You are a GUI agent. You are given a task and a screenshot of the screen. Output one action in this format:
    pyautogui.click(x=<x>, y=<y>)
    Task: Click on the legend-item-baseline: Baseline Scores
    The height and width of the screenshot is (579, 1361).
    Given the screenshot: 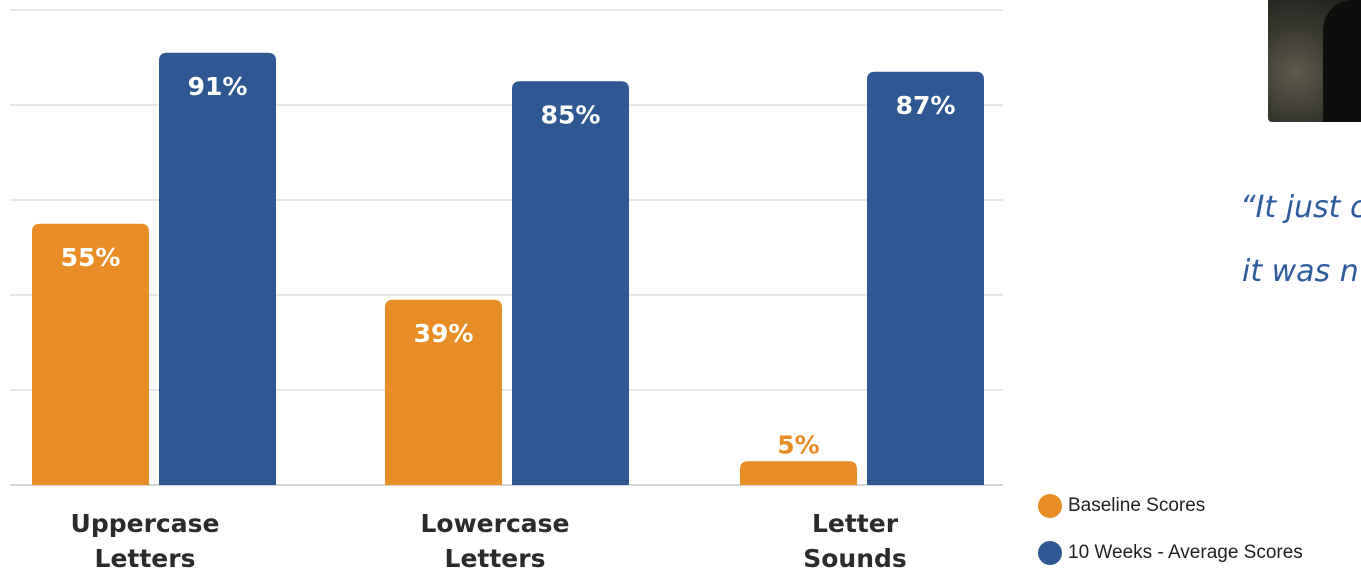 What is the action you would take?
    pyautogui.click(x=1121, y=506)
    